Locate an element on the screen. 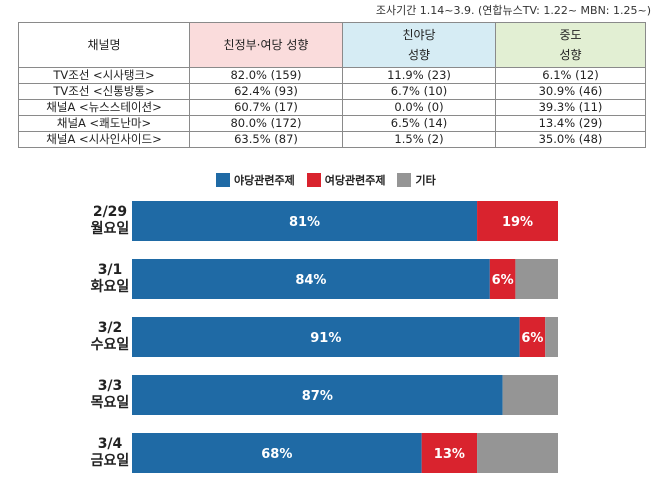  legend-item-opposition: 야당관련주제 is located at coordinates (255, 180).